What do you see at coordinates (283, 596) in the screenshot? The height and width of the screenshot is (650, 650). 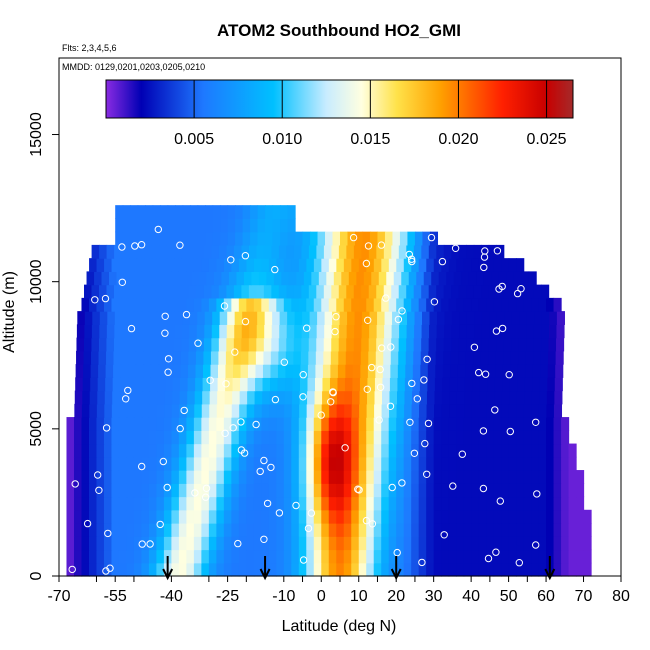 I see `x-tick-label: -10` at bounding box center [283, 596].